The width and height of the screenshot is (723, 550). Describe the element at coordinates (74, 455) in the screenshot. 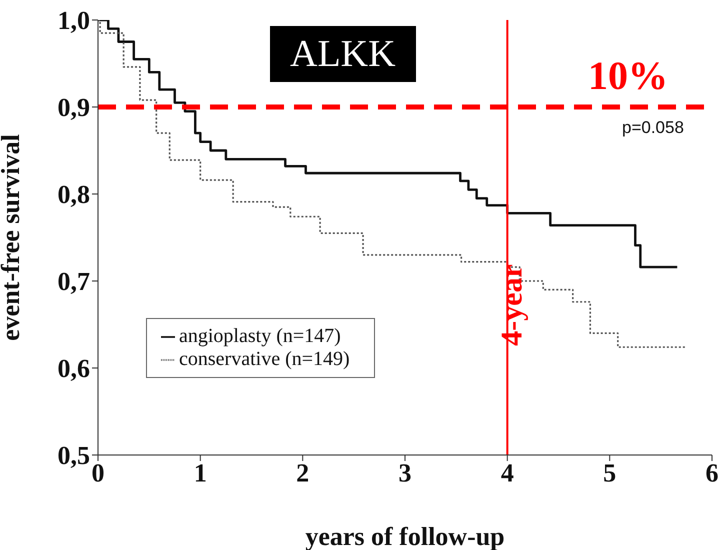

I see `y-tick-label: 0,5` at that location.